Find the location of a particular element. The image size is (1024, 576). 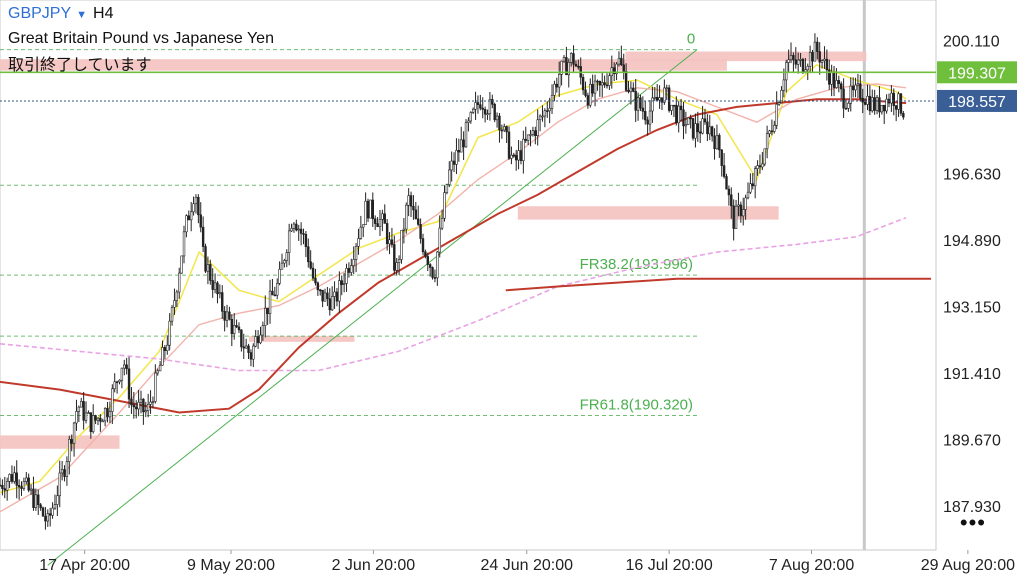

resistance-price-label: 199.307 is located at coordinates (977, 73).